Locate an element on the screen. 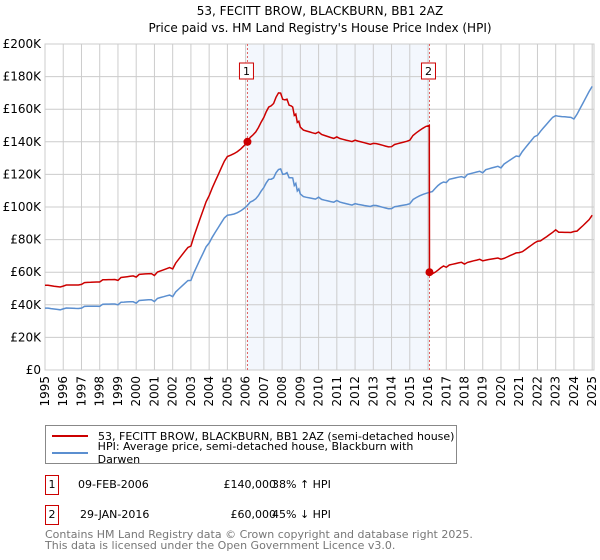 The image size is (600, 560). x-tick-label: 2013 is located at coordinates (373, 391).